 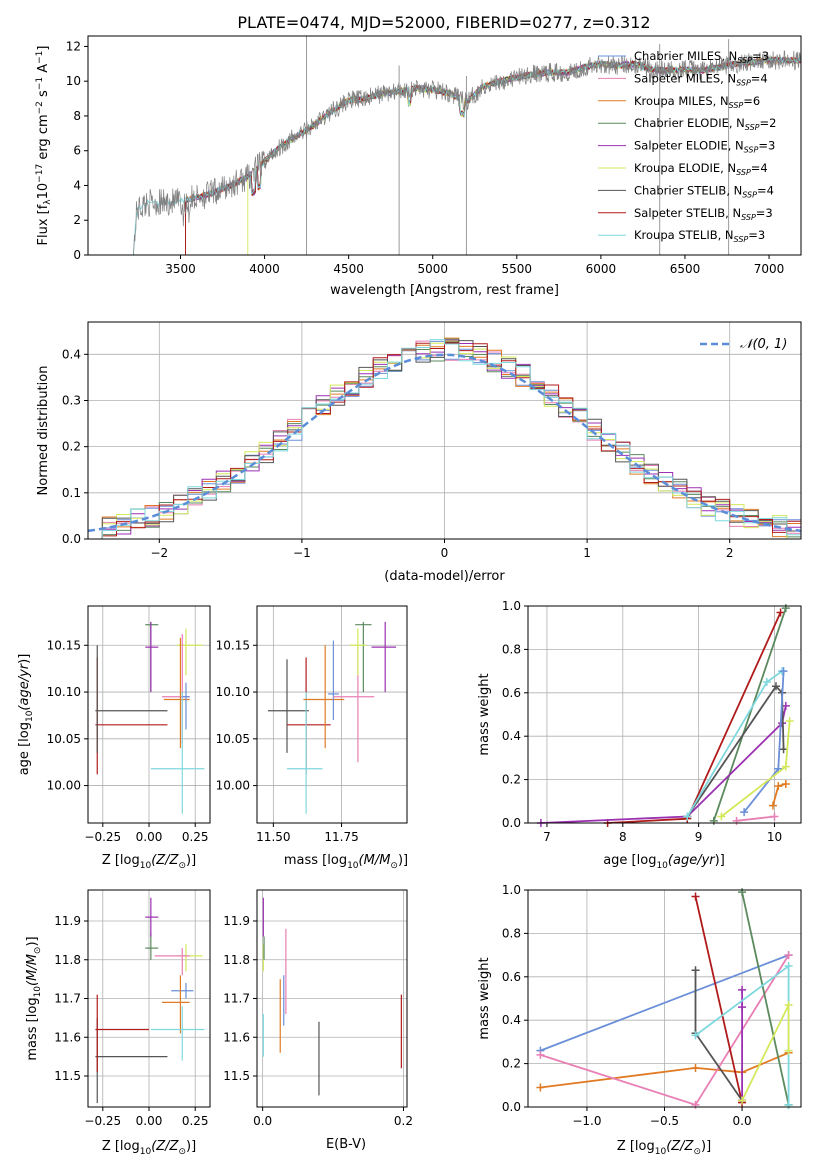 I want to click on spectrum-model-chabrier_stelib, so click(x=493, y=155).